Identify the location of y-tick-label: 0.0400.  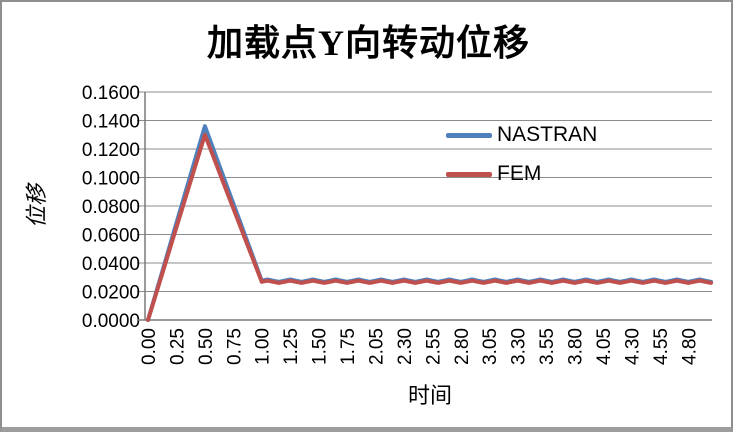
(111, 264).